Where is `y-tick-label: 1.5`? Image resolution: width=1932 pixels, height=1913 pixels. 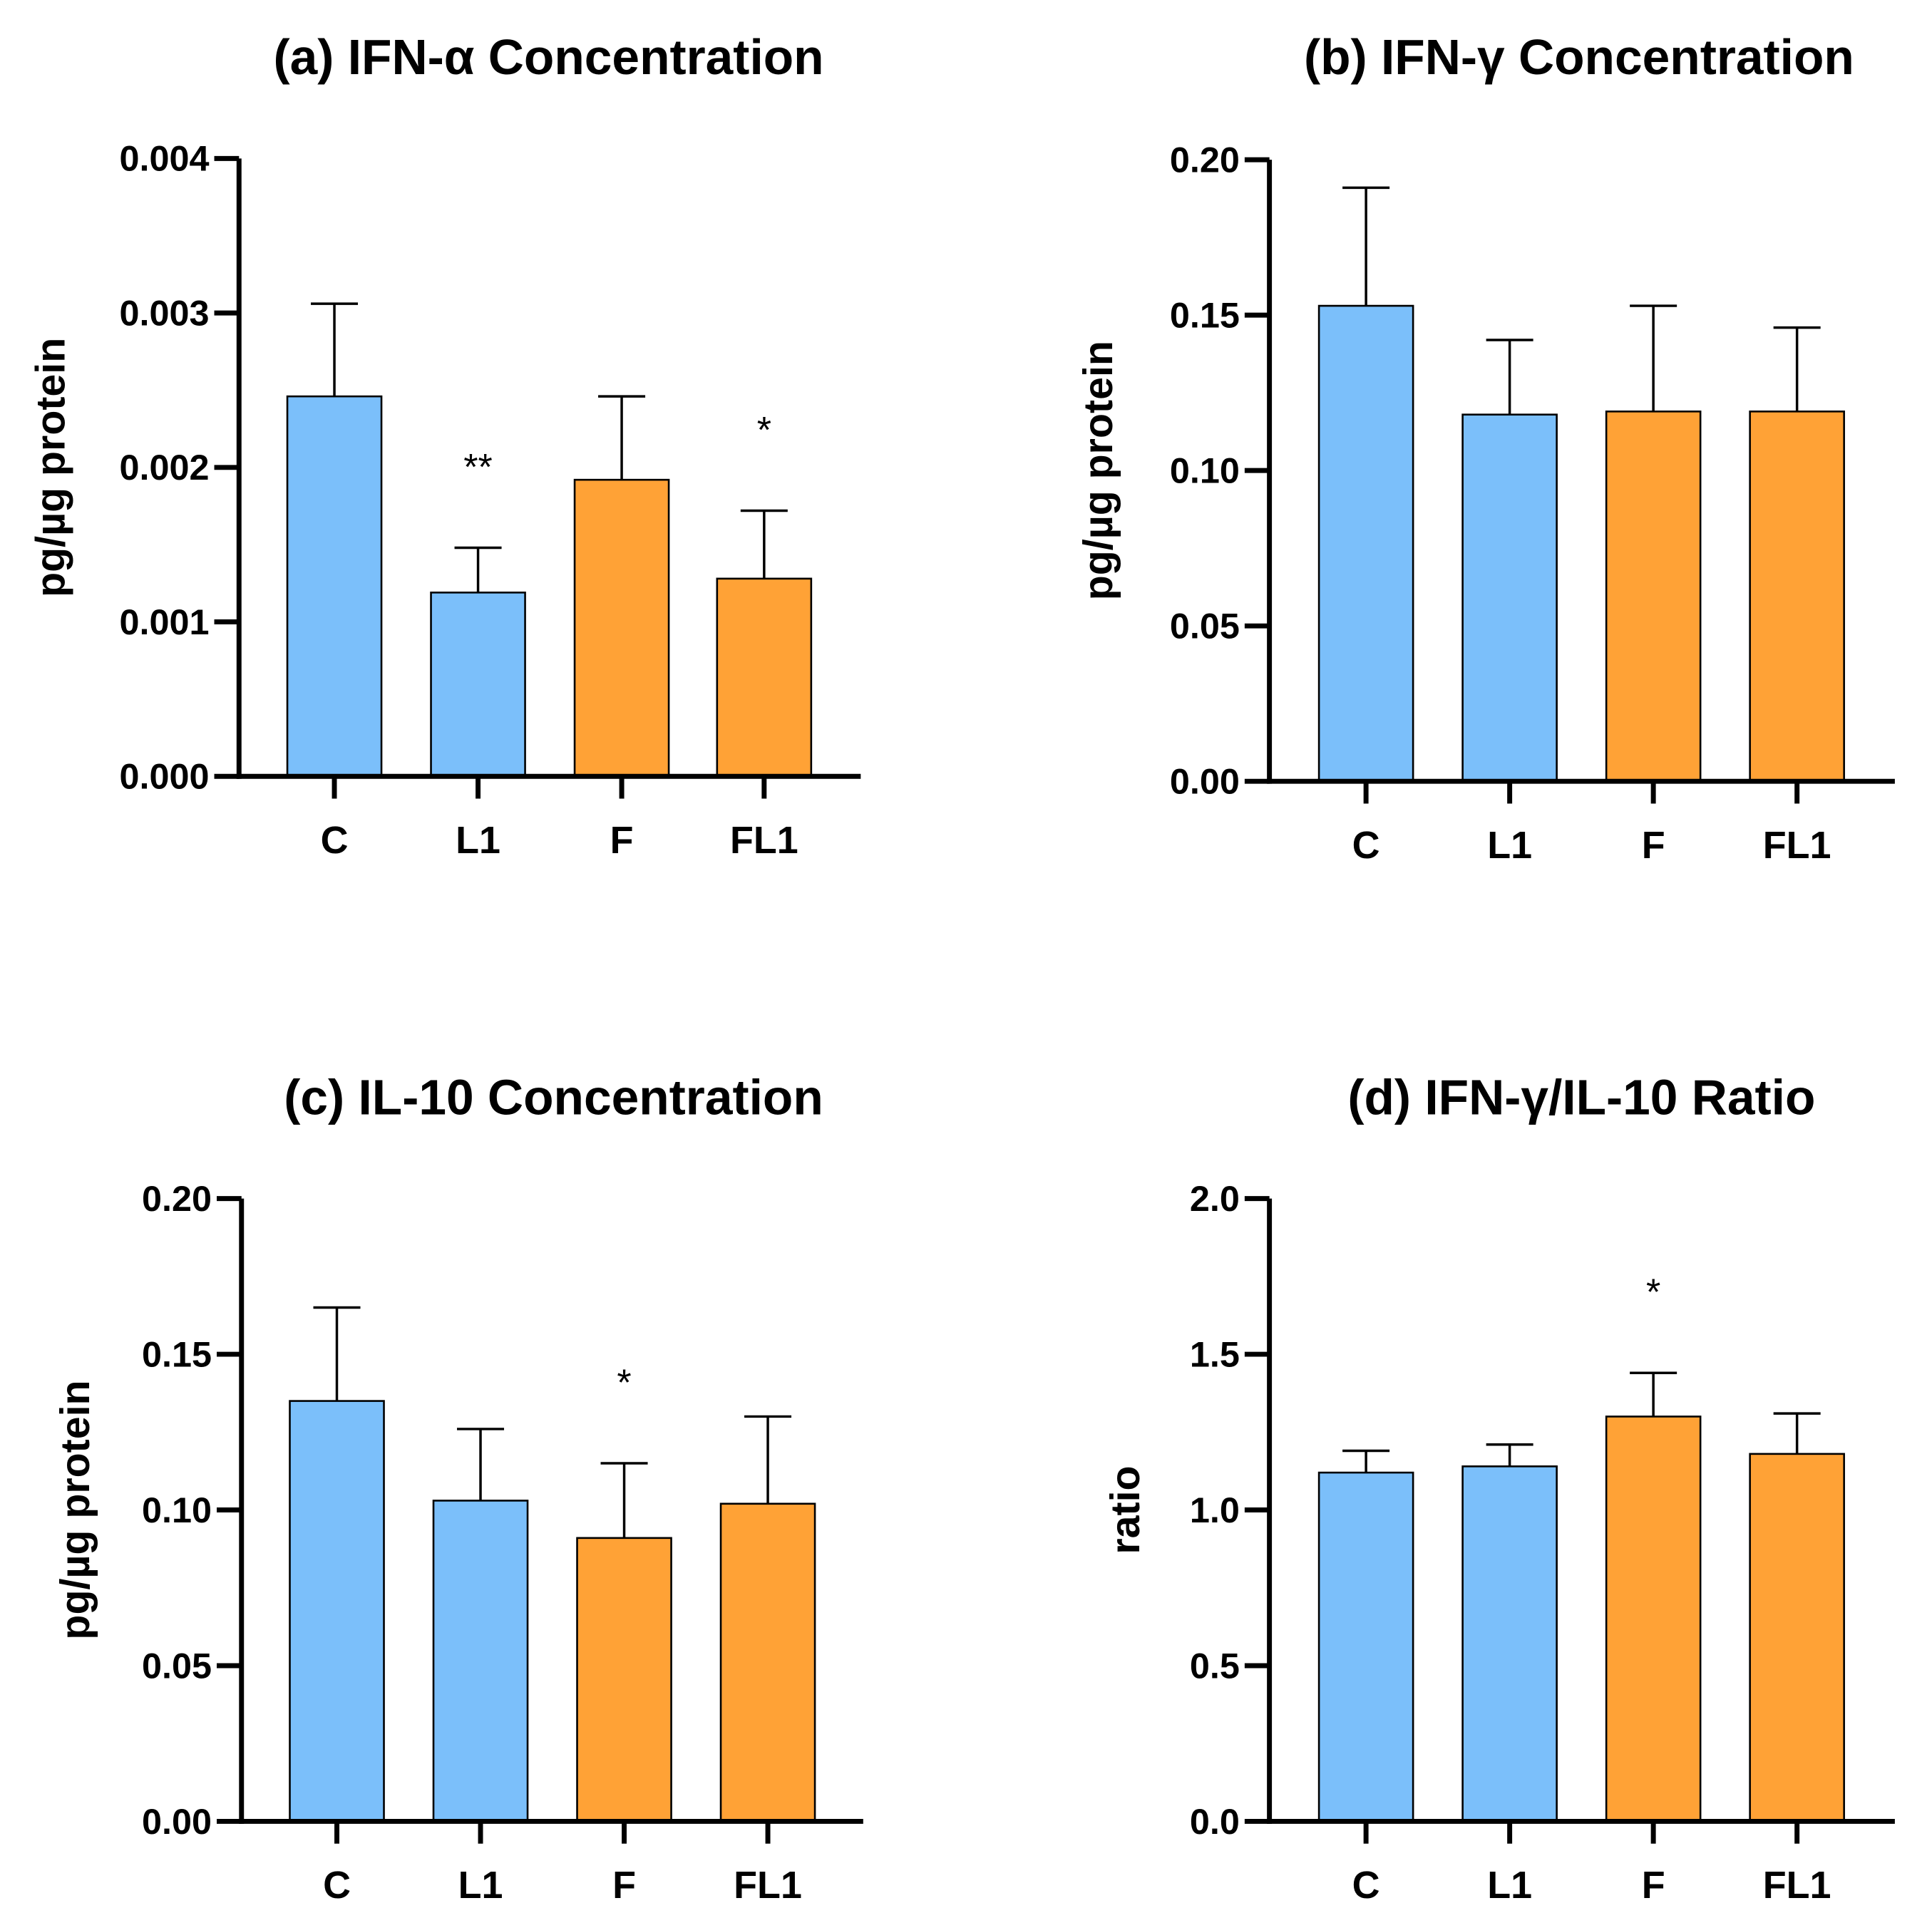 y-tick-label: 1.5 is located at coordinates (1215, 1354).